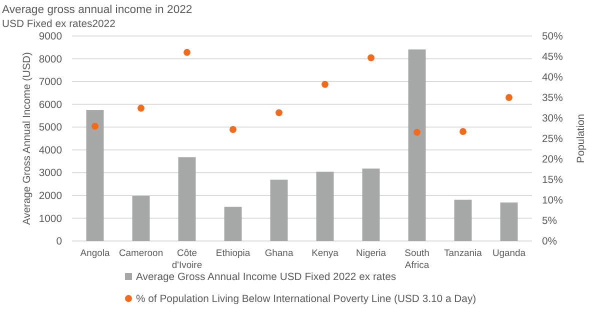  What do you see at coordinates (50, 150) in the screenshot?
I see `y-tick-label: 4000` at bounding box center [50, 150].